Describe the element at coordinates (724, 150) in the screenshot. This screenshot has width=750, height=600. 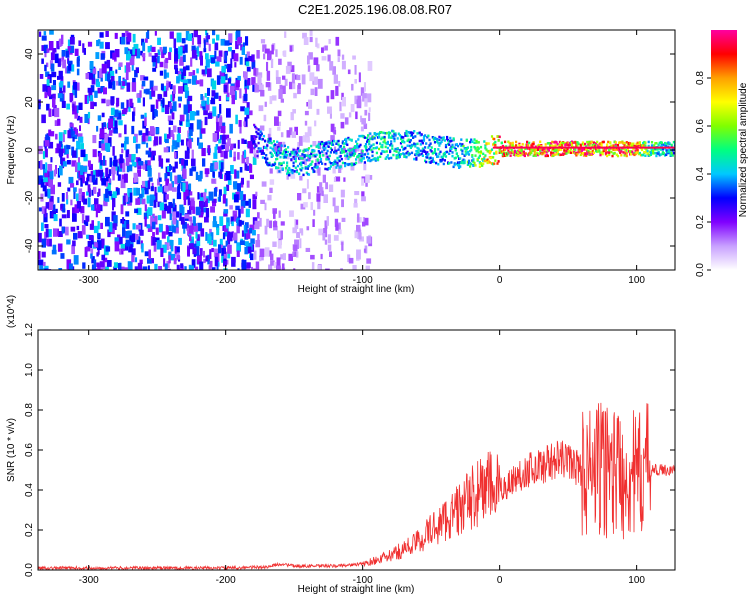
I see `colorbar-scale` at that location.